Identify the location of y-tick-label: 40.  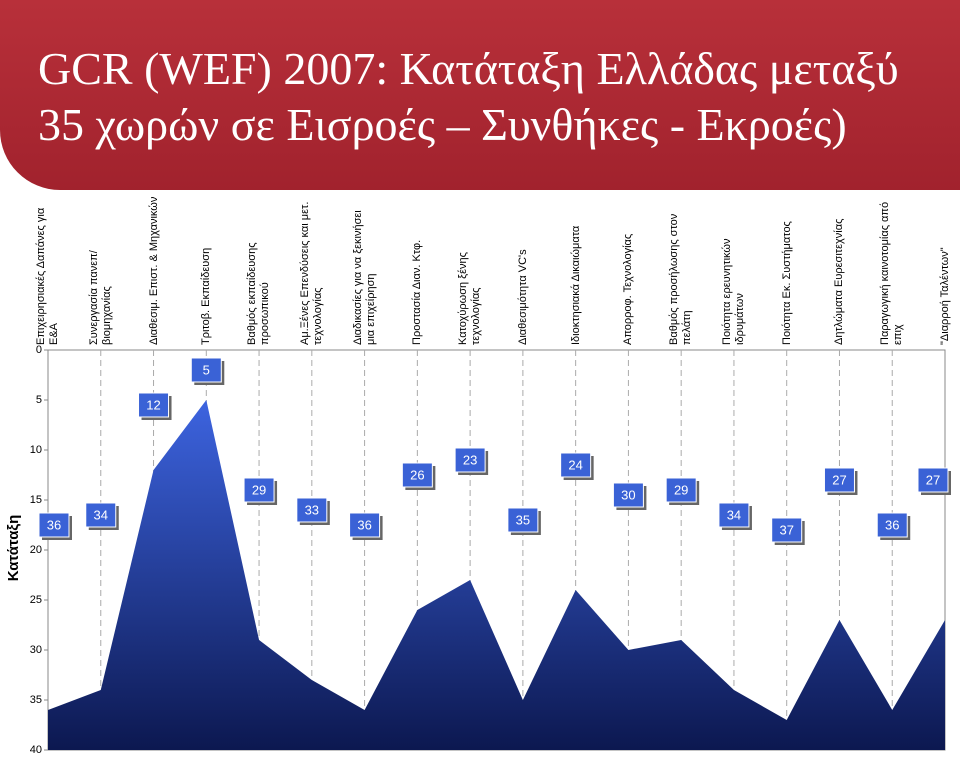
(36, 750).